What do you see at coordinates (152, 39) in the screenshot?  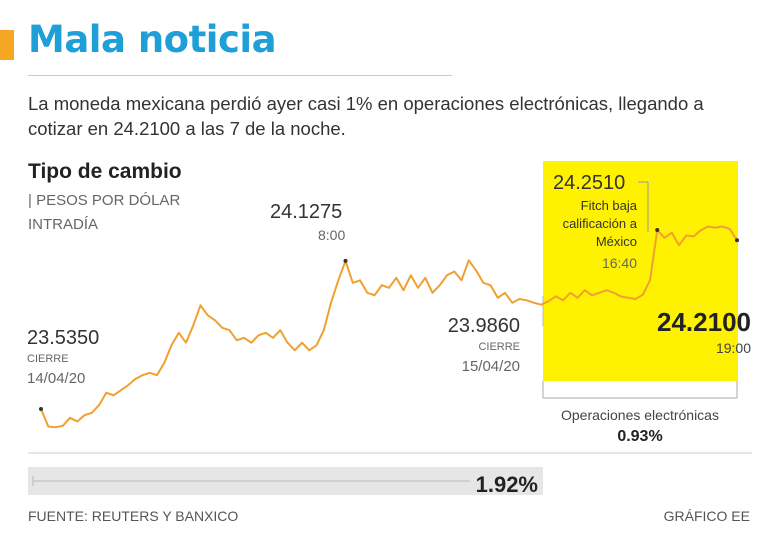 I see `page-title: Mala noticia` at bounding box center [152, 39].